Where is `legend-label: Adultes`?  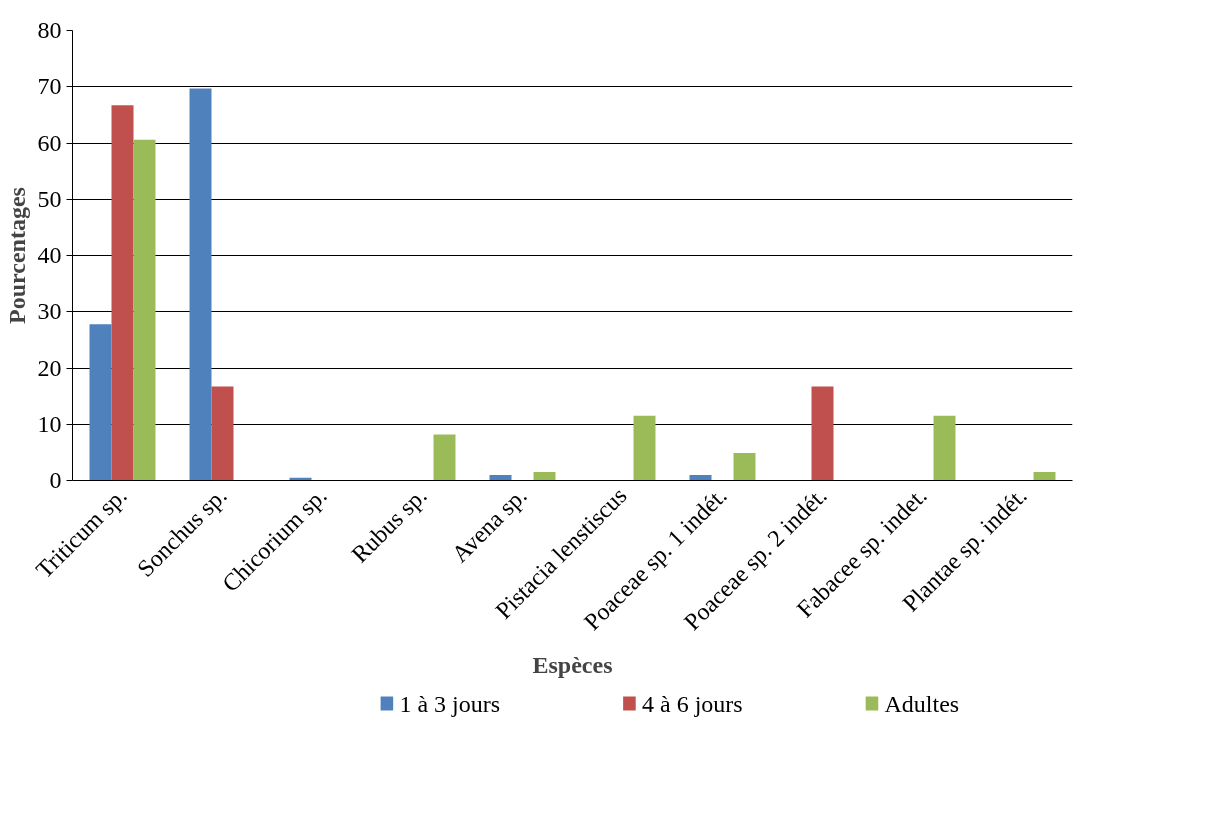
legend-label: Adultes is located at coordinates (922, 703).